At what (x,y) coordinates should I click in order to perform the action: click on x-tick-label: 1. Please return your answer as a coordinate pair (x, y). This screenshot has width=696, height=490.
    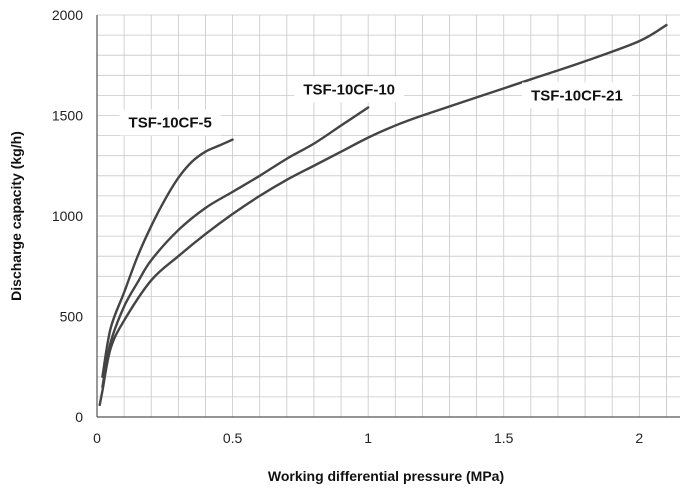
    Looking at the image, I should click on (368, 438).